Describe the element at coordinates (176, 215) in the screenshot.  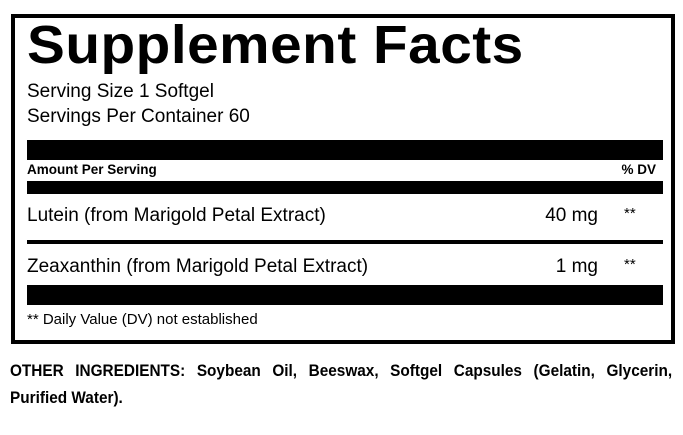
I see `nutrient-name: Lutein (from Marigold Petal Extract)` at that location.